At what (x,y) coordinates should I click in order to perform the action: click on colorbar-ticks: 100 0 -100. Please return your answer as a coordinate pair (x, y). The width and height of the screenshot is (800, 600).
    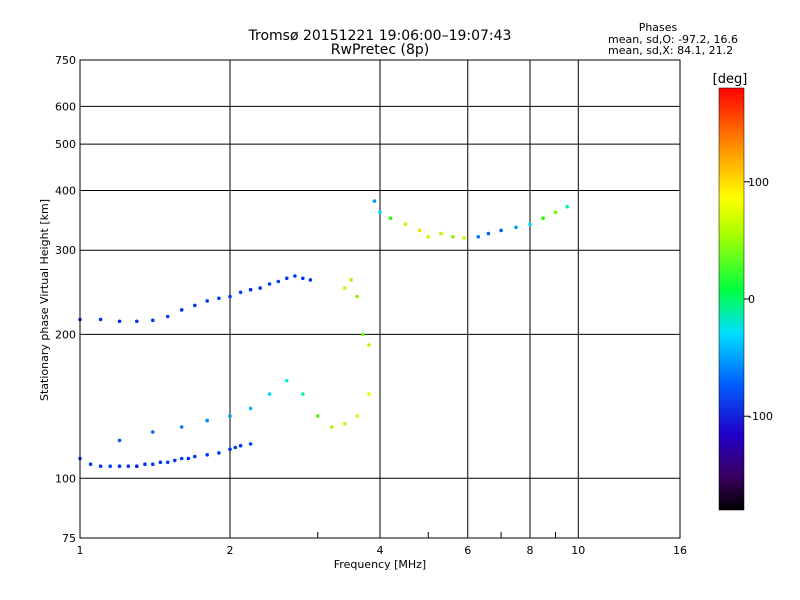
    Looking at the image, I should click on (758, 299).